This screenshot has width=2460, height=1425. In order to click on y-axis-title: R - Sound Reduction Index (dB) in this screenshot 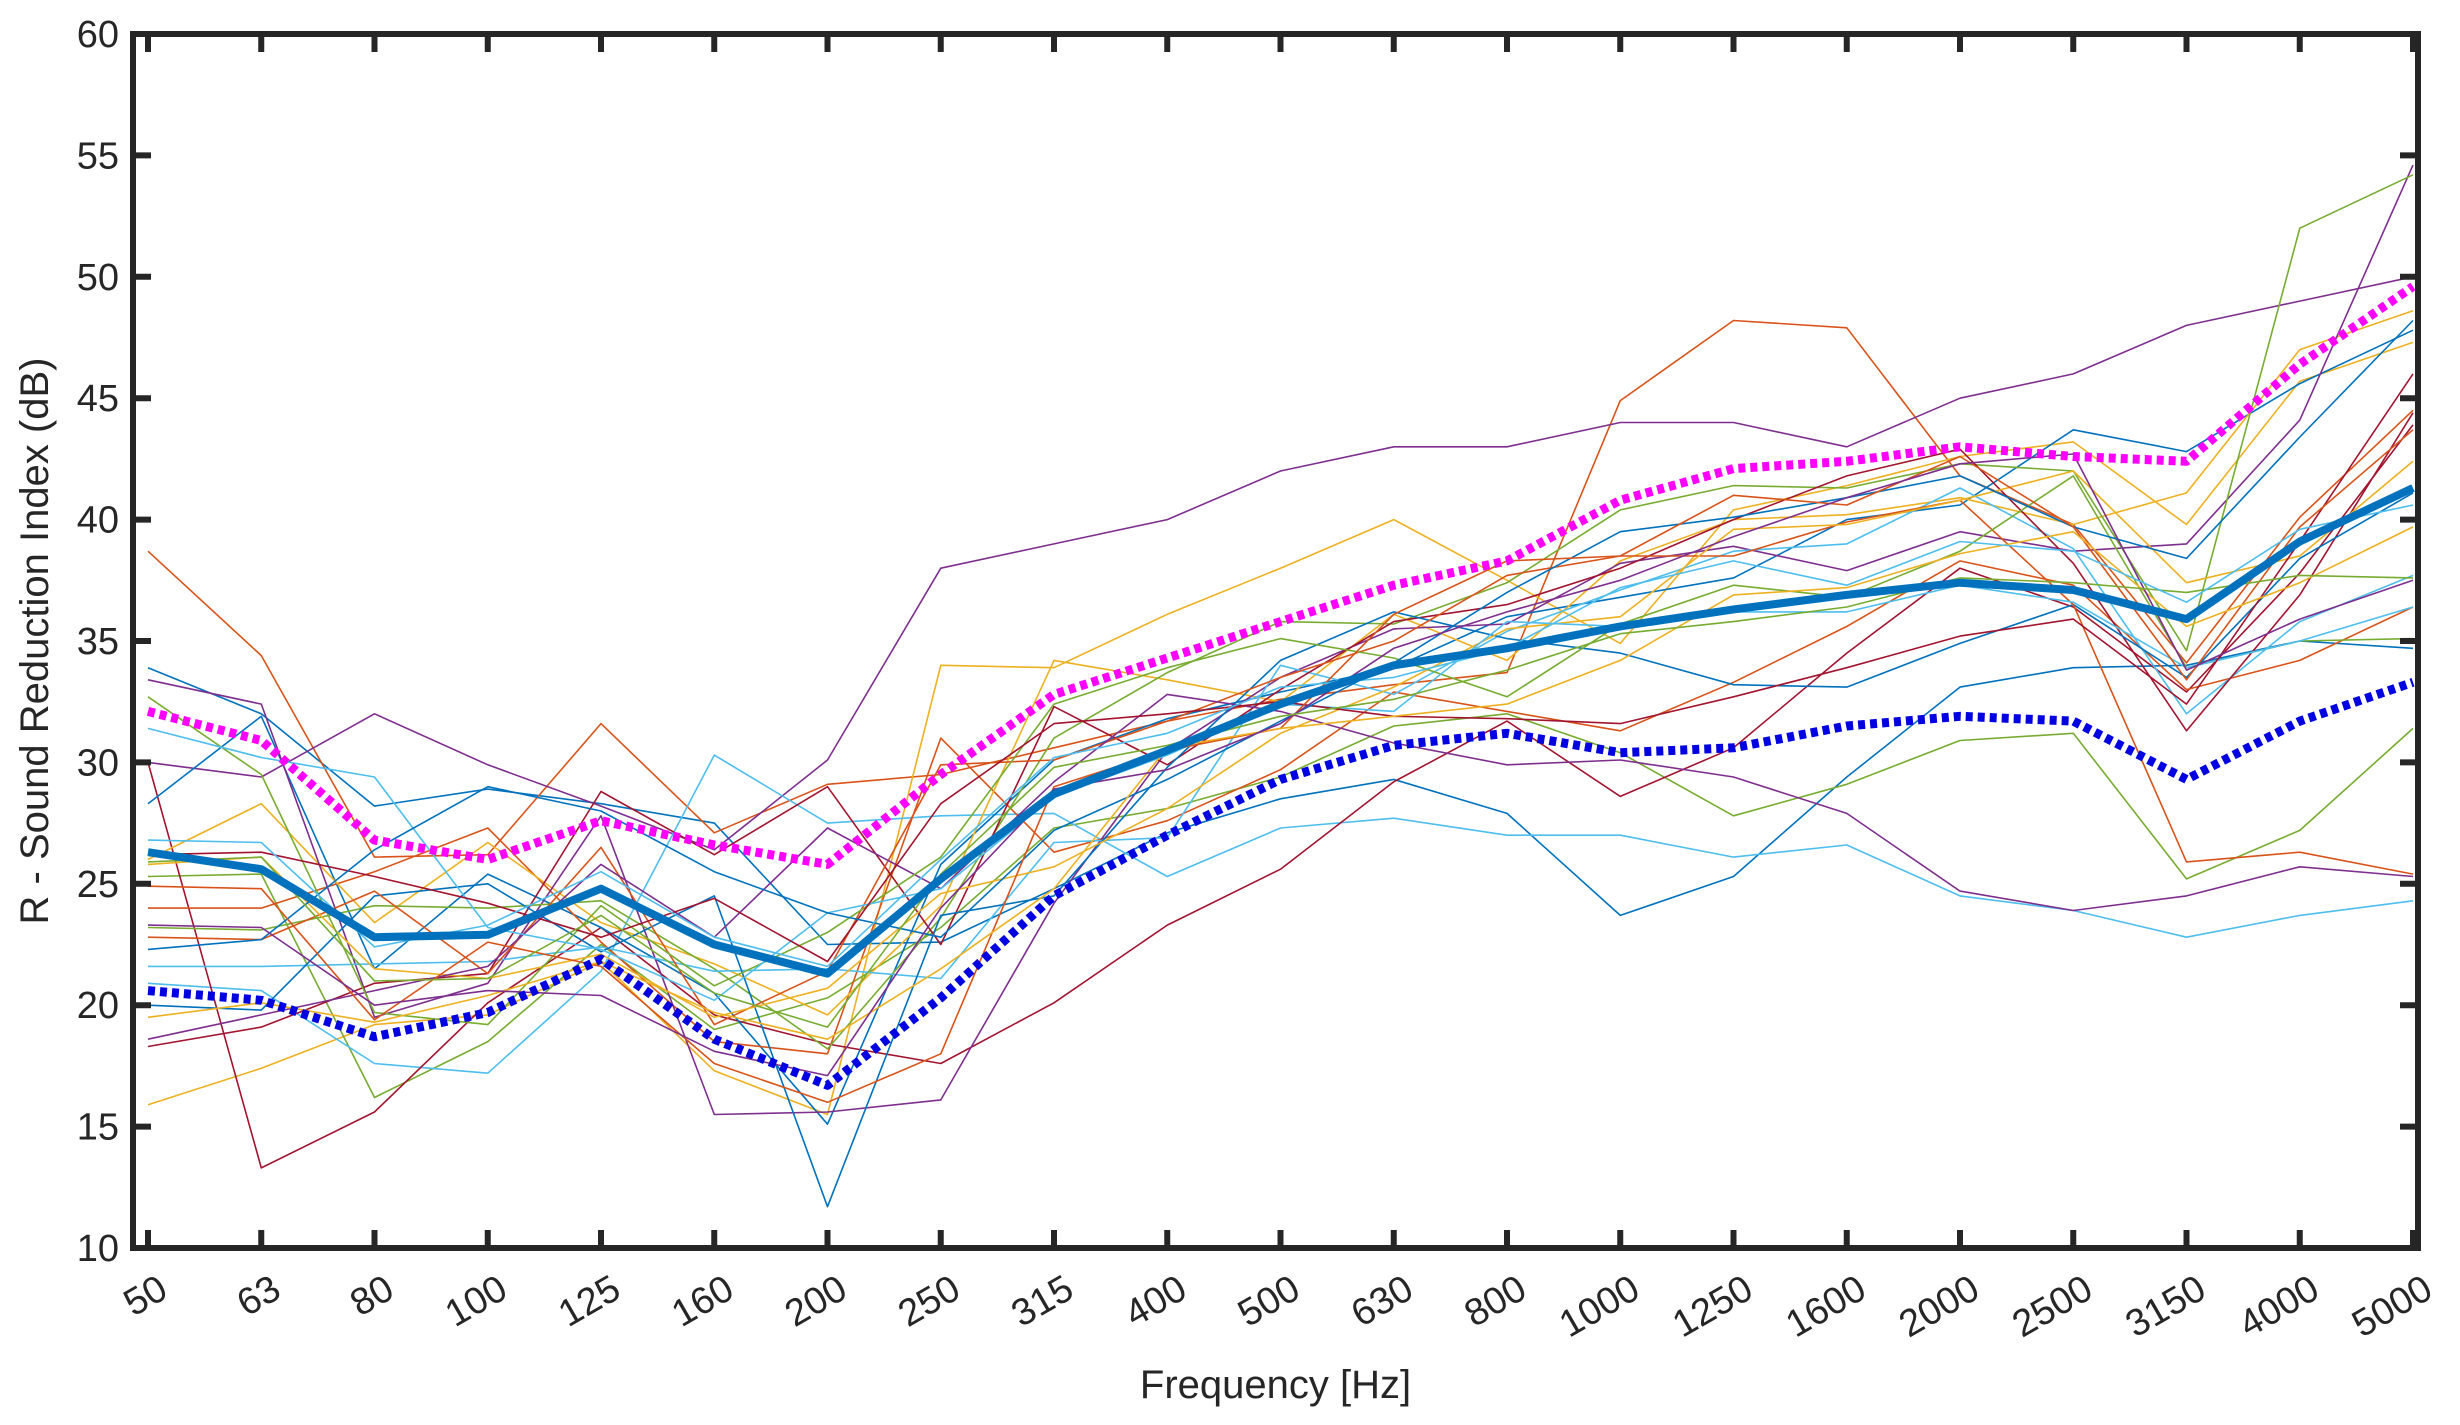, I will do `click(35, 641)`.